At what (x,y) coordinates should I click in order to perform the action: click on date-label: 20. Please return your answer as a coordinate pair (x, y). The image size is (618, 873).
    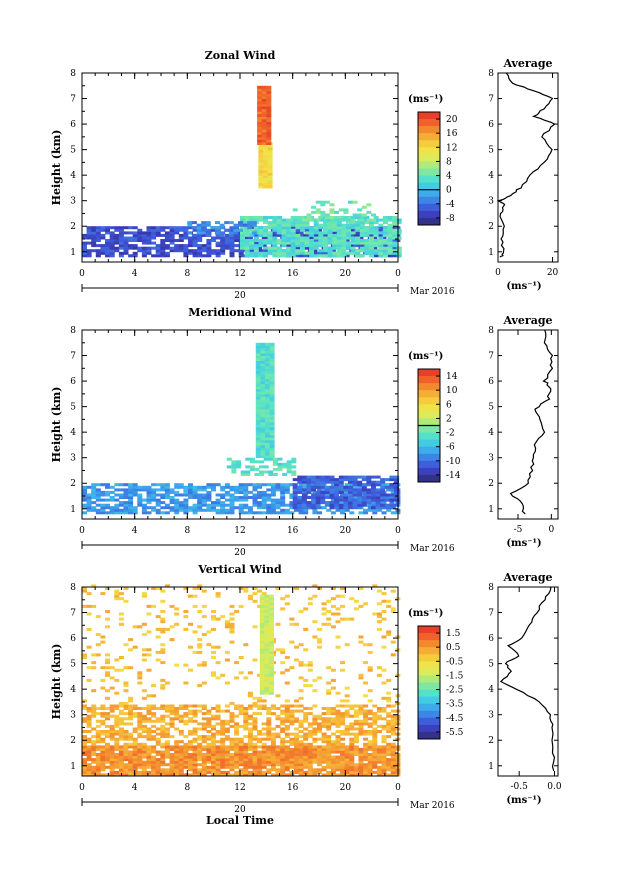
    Looking at the image, I should click on (240, 296).